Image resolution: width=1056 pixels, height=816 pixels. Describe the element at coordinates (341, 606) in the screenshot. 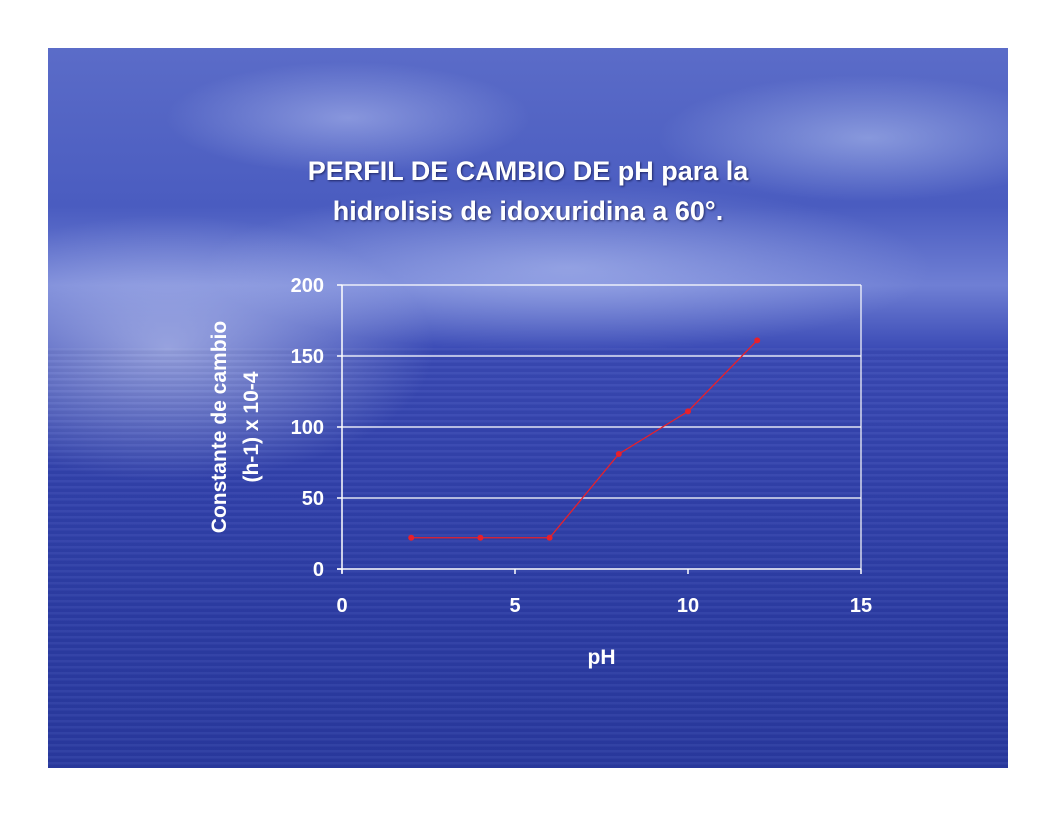

I see `x-tick-label-0: 0` at that location.